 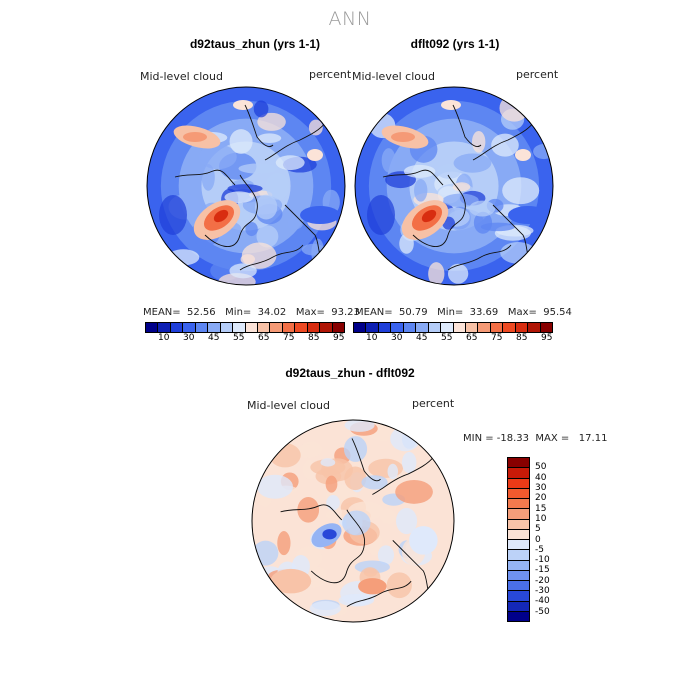 What do you see at coordinates (393, 76) in the screenshot?
I see `panel-2-field-label: Mid-level cloud` at bounding box center [393, 76].